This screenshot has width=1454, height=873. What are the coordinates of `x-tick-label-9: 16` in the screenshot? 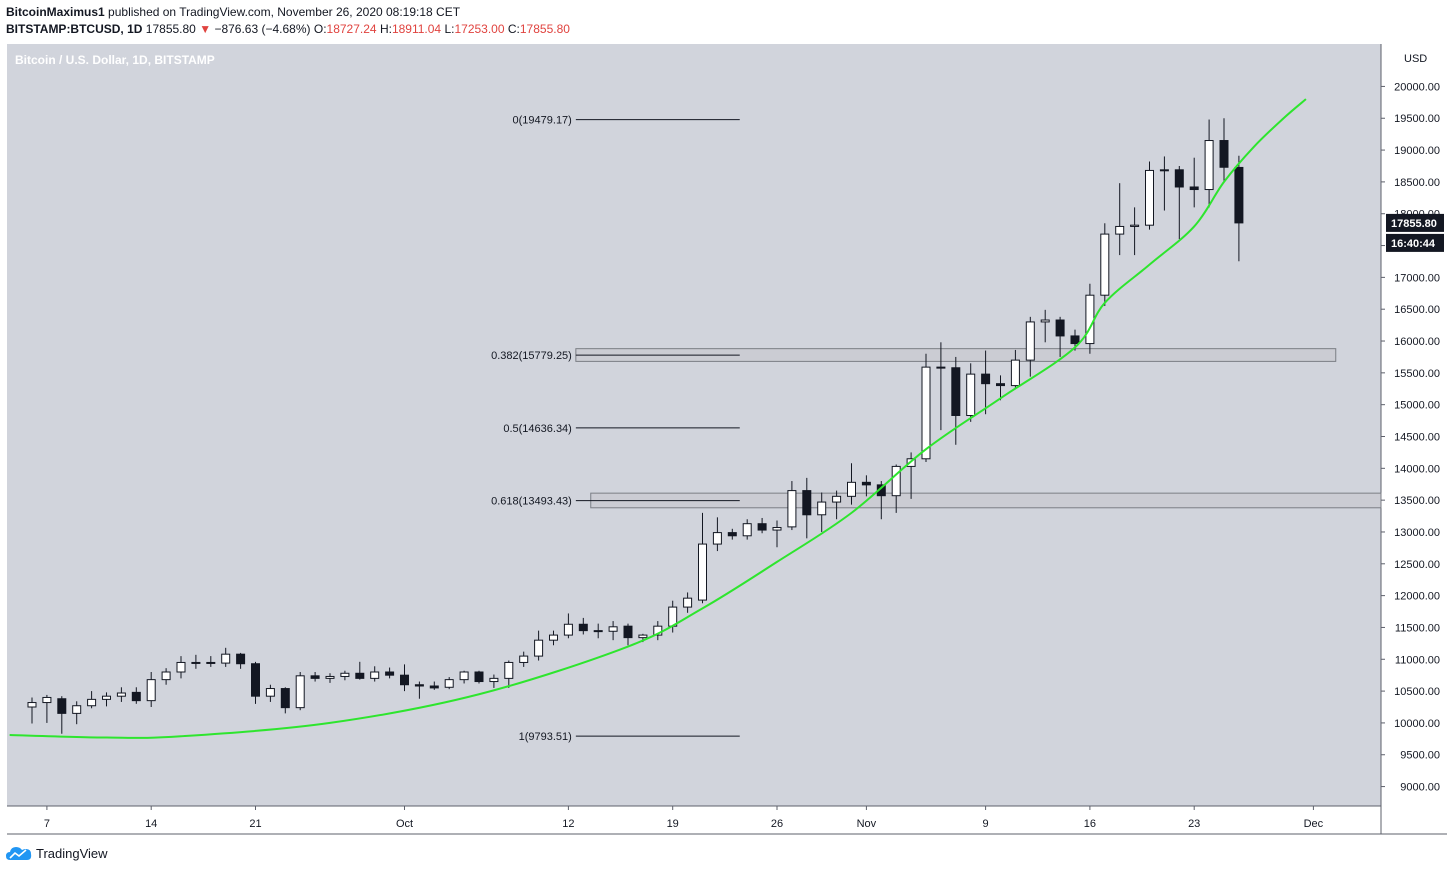 It's located at (1090, 824).